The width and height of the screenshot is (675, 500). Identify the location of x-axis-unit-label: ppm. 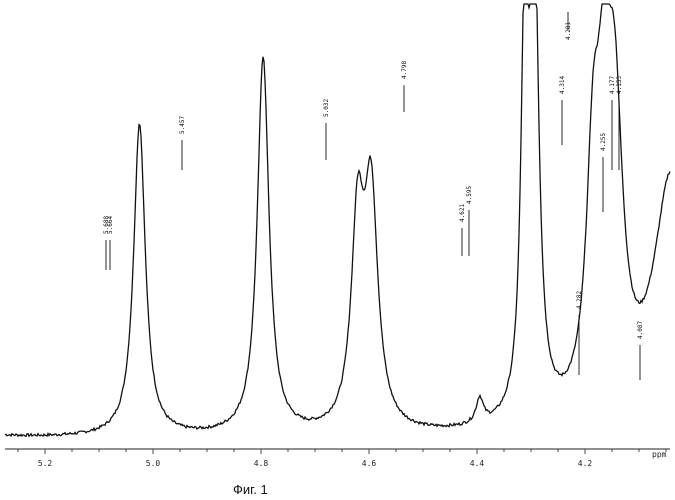
(659, 454).